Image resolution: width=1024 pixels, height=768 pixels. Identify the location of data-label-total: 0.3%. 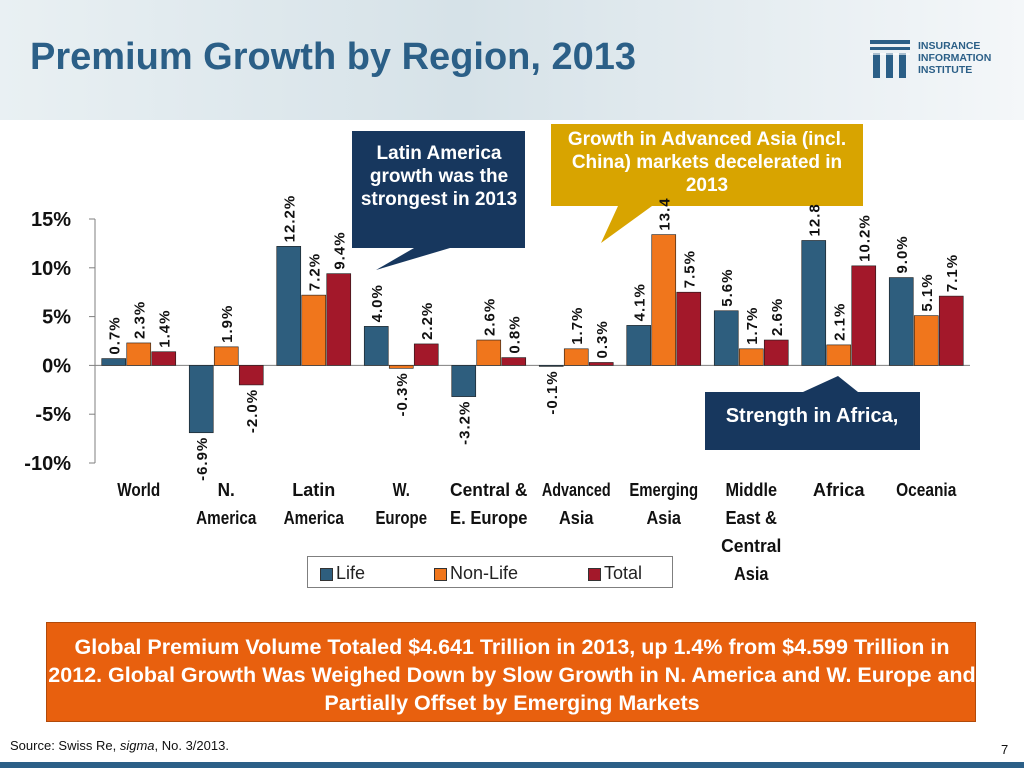
(602, 339).